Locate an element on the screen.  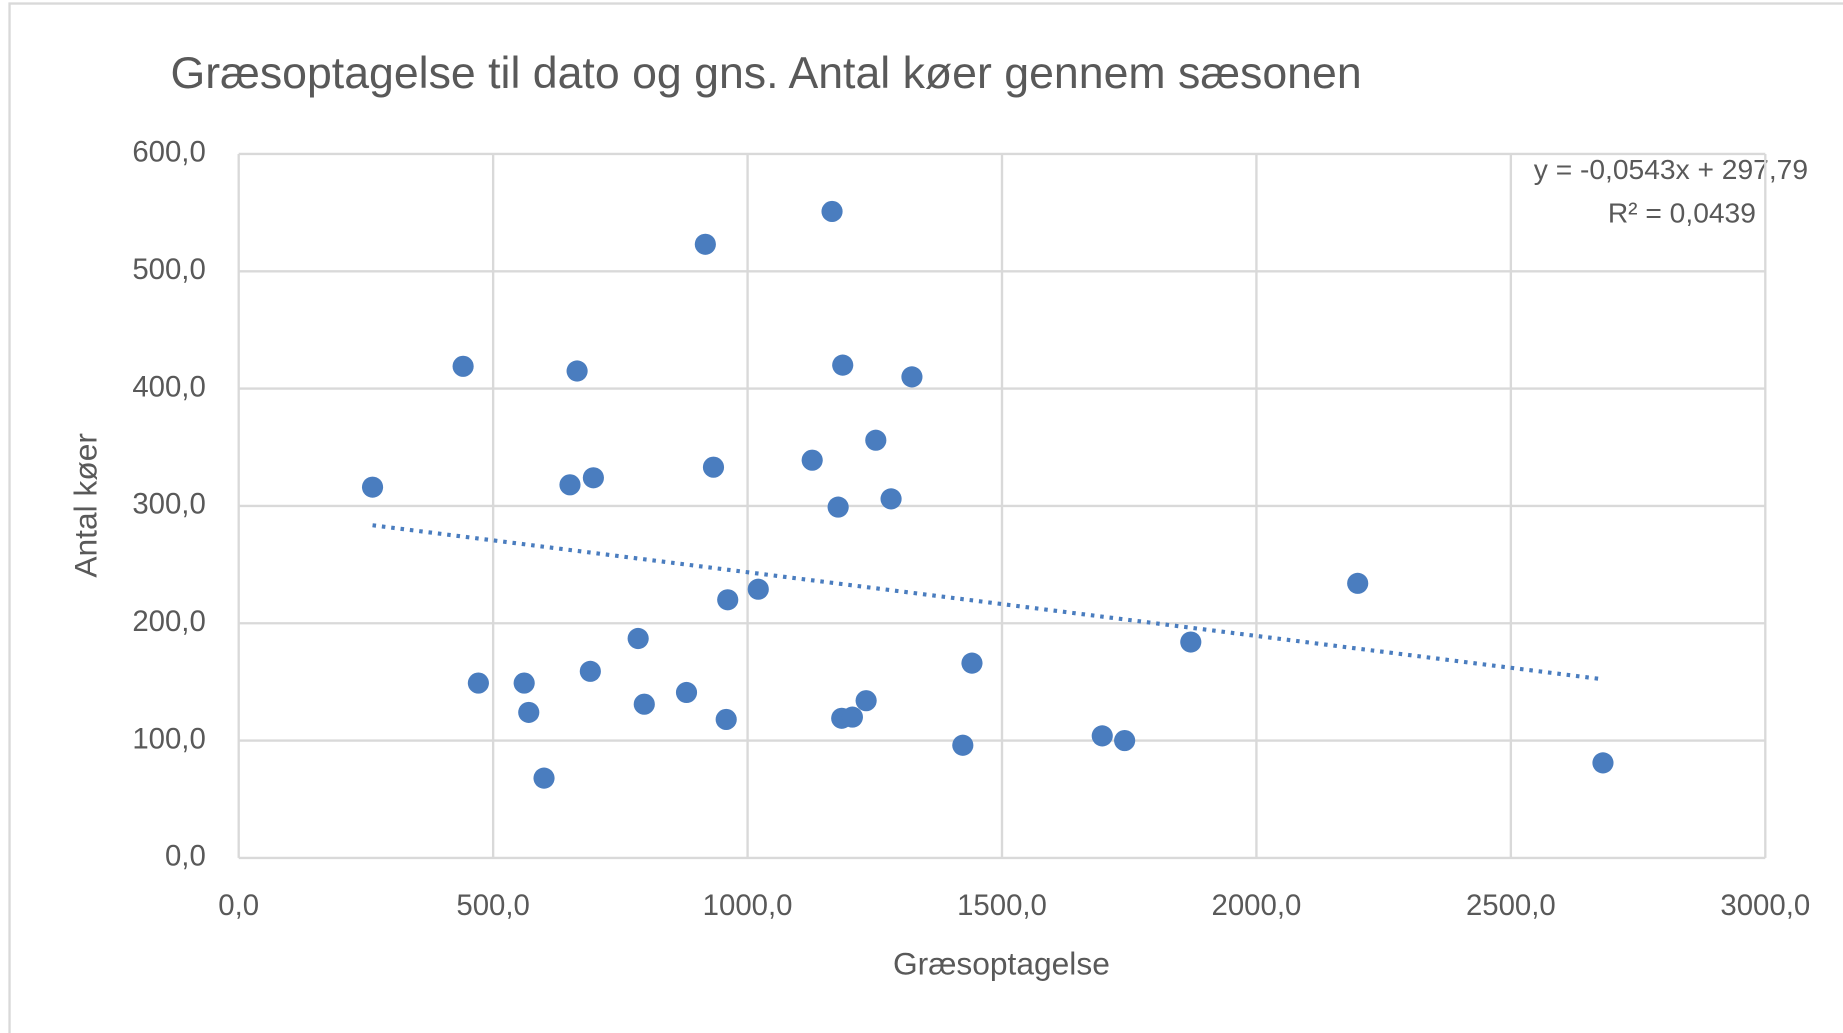
y-axis-label: Antal køer is located at coordinates (86, 505).